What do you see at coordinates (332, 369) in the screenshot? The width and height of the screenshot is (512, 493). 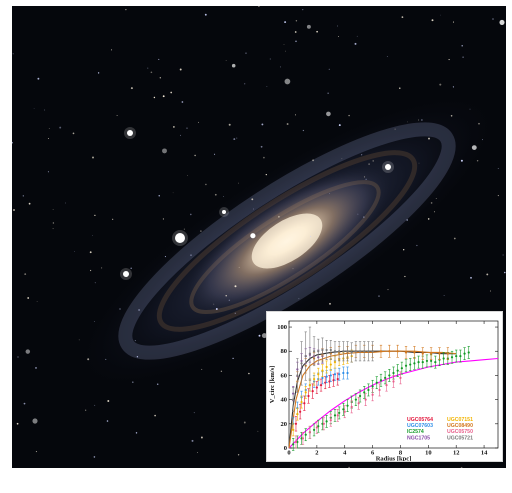 I see `series-ugc05721` at bounding box center [332, 369].